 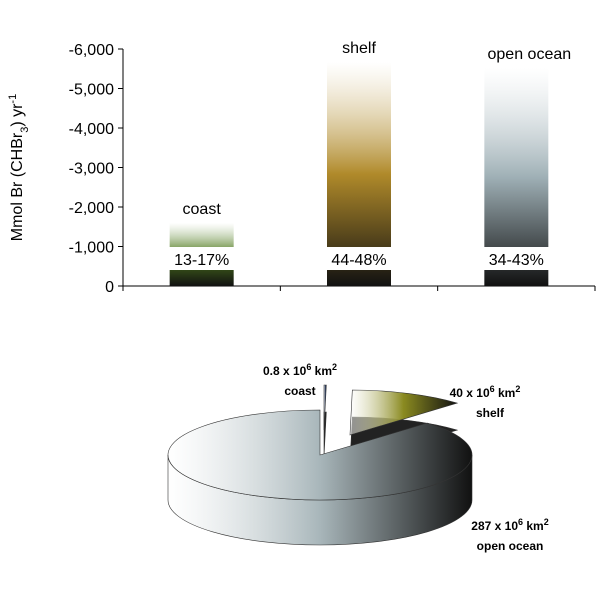 I want to click on bar-annotation: 44-48%, so click(x=358, y=260).